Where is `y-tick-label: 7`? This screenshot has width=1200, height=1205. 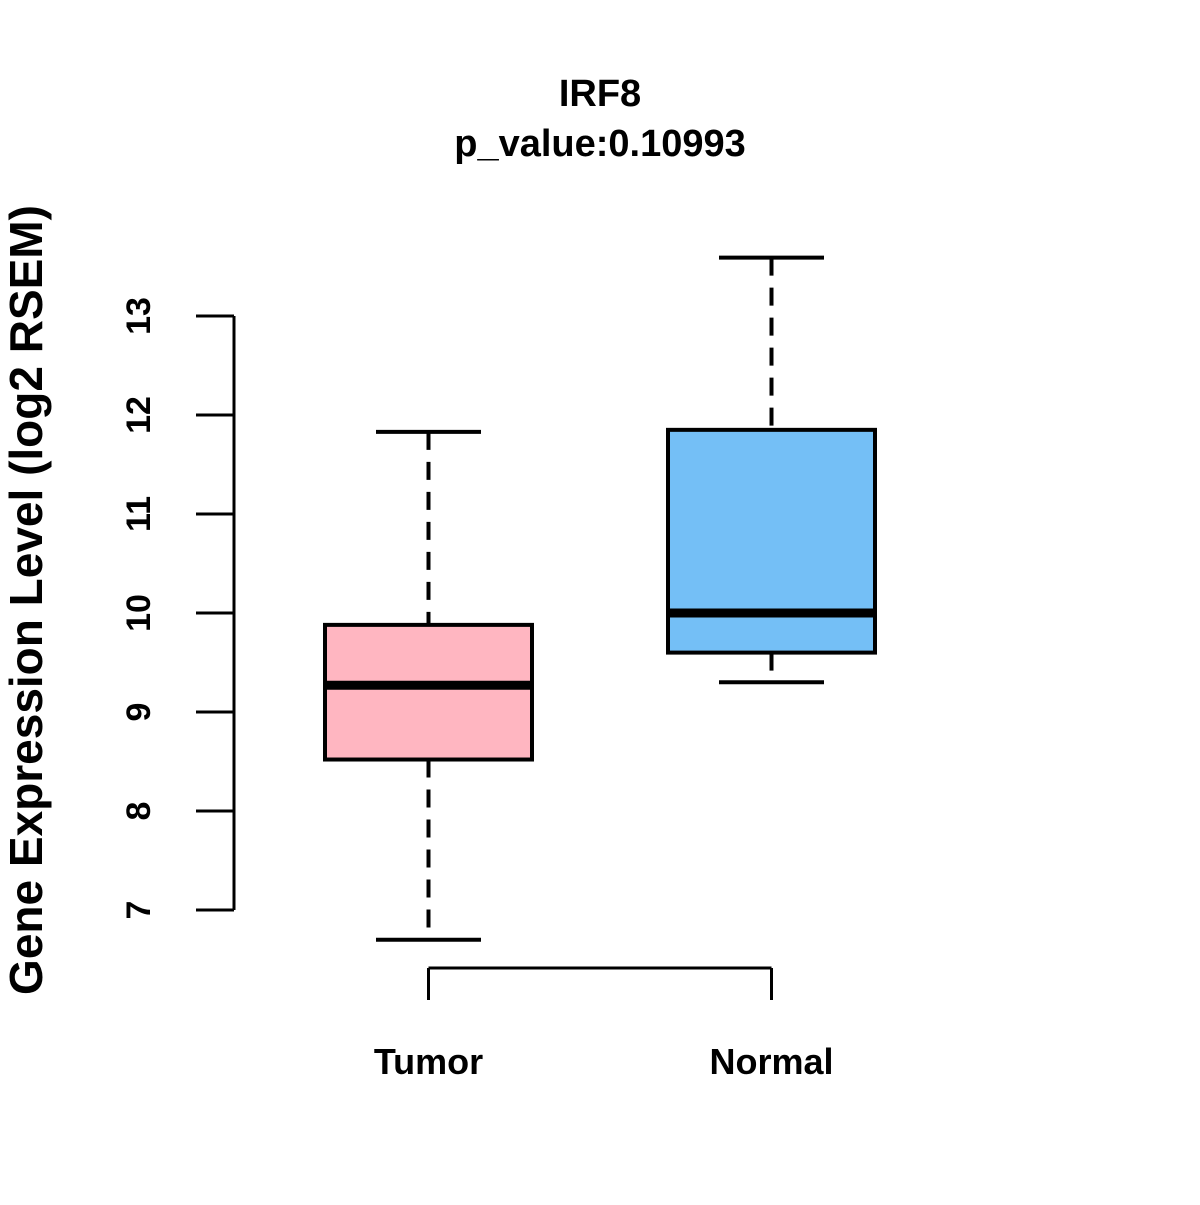 y-tick-label: 7 is located at coordinates (139, 910).